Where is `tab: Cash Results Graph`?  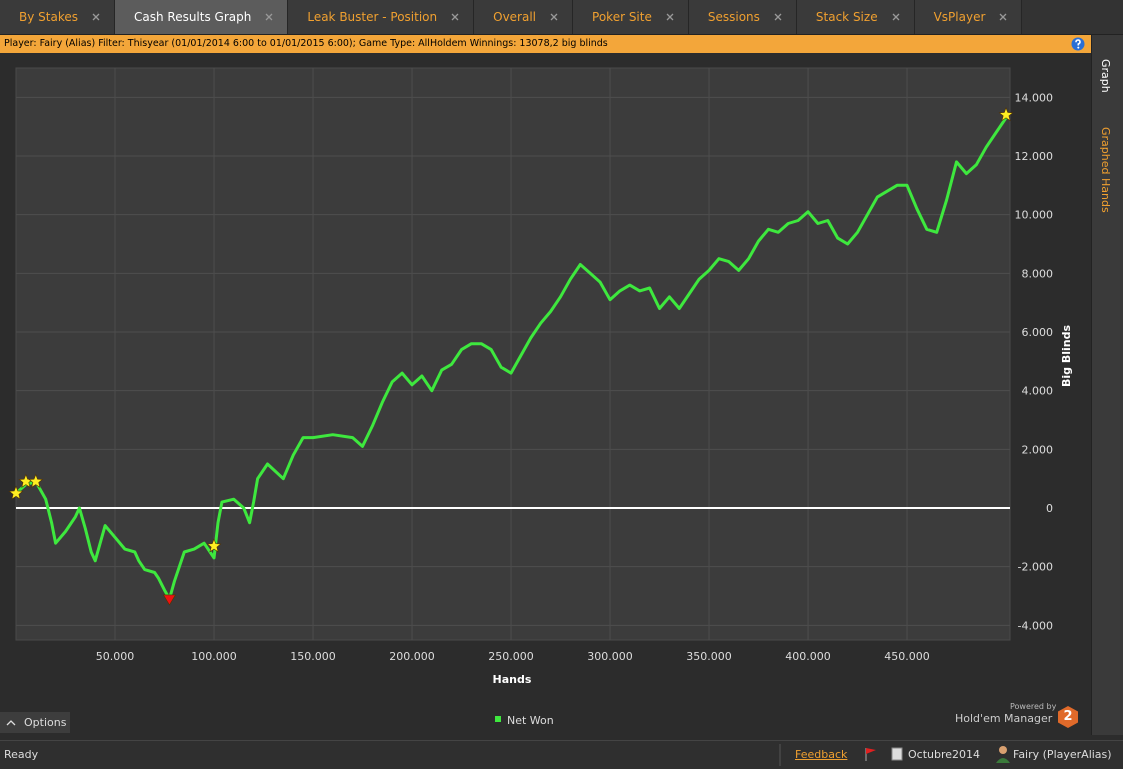
tab: Cash Results Graph is located at coordinates (201, 17).